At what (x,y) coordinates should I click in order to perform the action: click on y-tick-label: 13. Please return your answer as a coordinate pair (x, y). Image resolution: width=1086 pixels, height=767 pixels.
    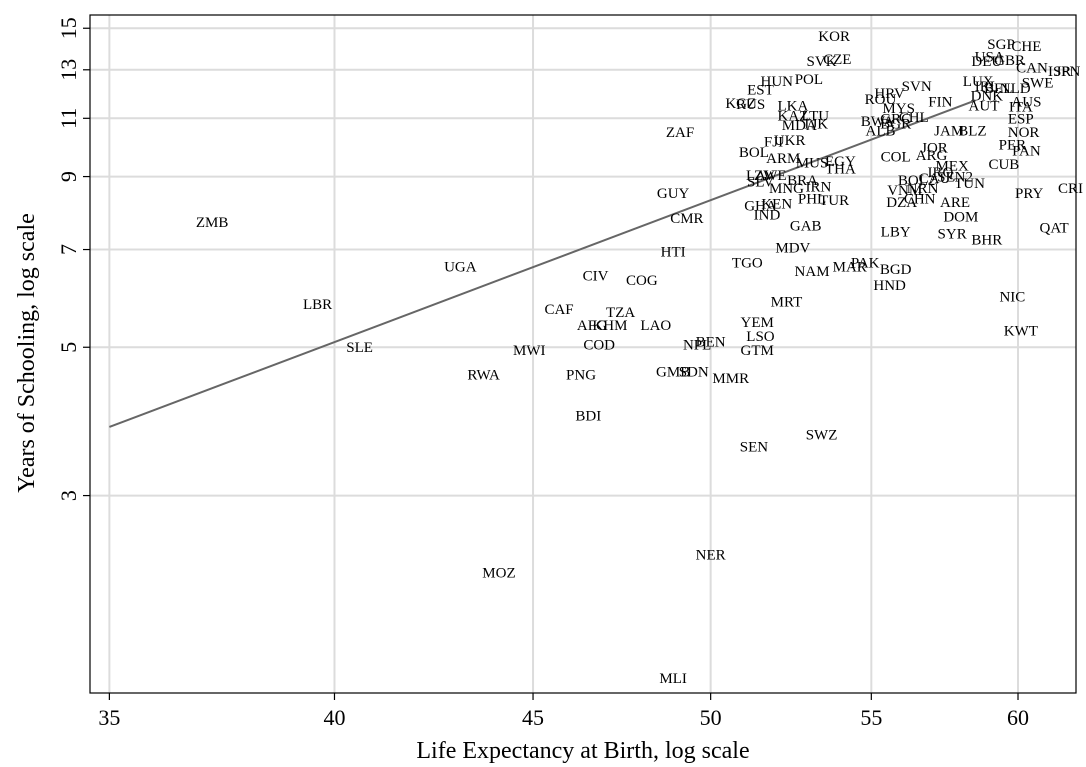
    Looking at the image, I should click on (68, 70).